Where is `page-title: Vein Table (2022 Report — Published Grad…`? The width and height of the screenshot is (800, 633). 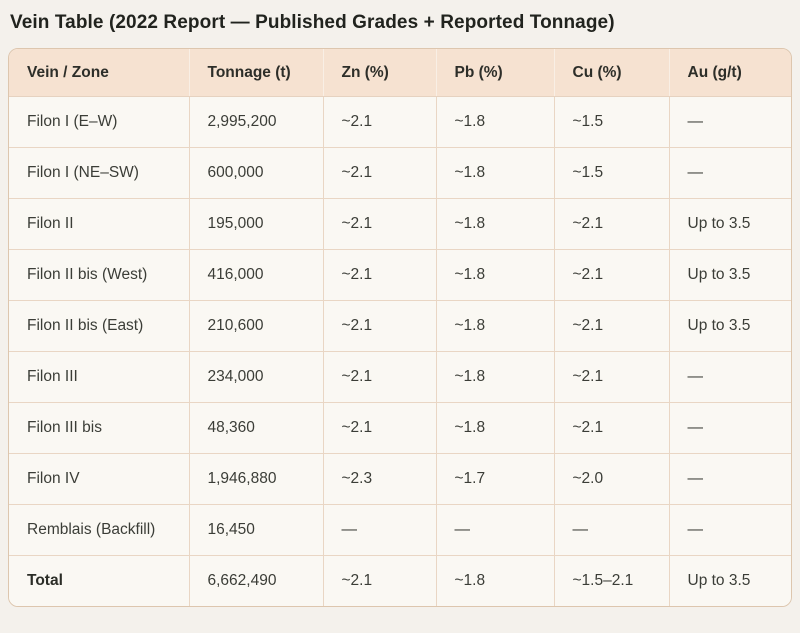
page-title: Vein Table (2022 Report — Published Grad… is located at coordinates (312, 22).